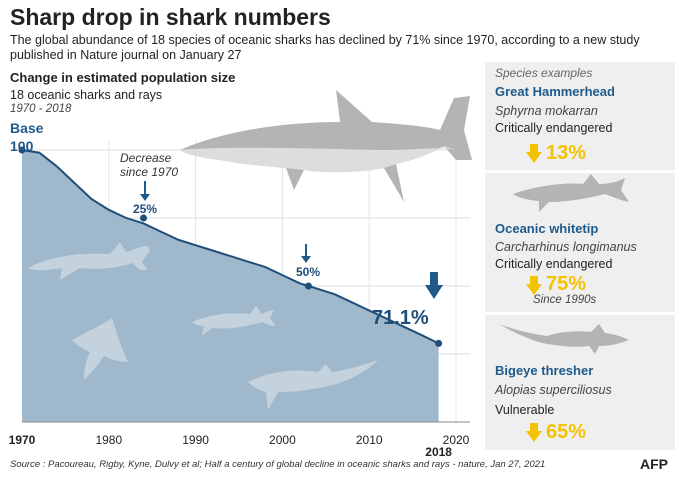  I want to click on chart-range: 1970 - 2018, so click(41, 109).